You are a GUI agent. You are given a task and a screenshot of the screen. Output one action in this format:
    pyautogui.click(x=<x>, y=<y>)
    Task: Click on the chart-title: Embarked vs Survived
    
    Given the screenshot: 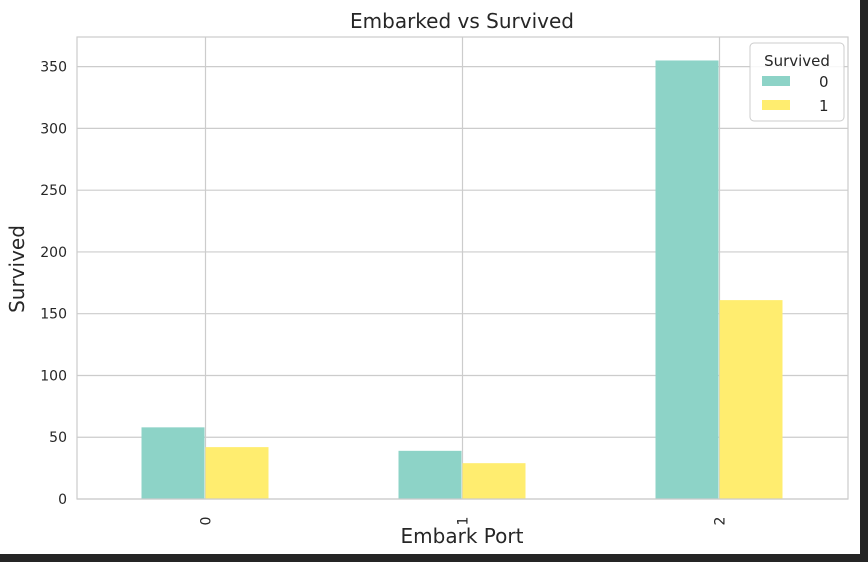 What is the action you would take?
    pyautogui.click(x=462, y=21)
    